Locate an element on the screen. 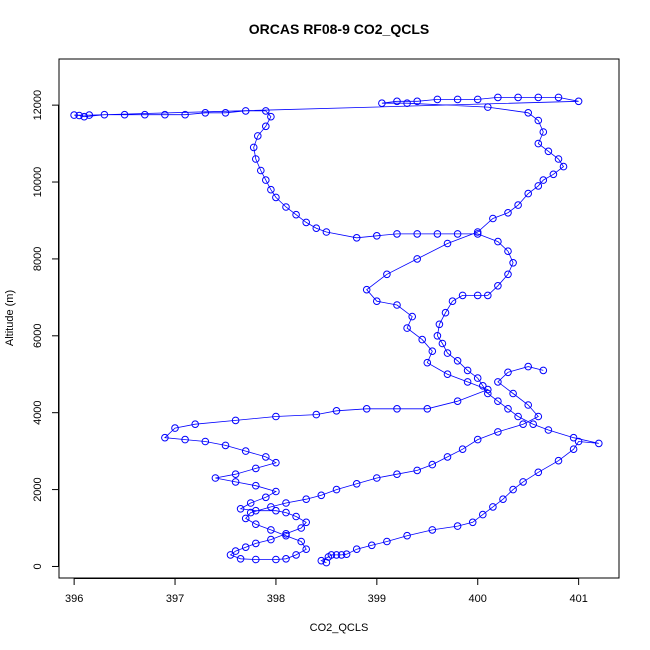 This screenshot has height=650, width=650. y-tick-label-5: 10000 is located at coordinates (38, 182).